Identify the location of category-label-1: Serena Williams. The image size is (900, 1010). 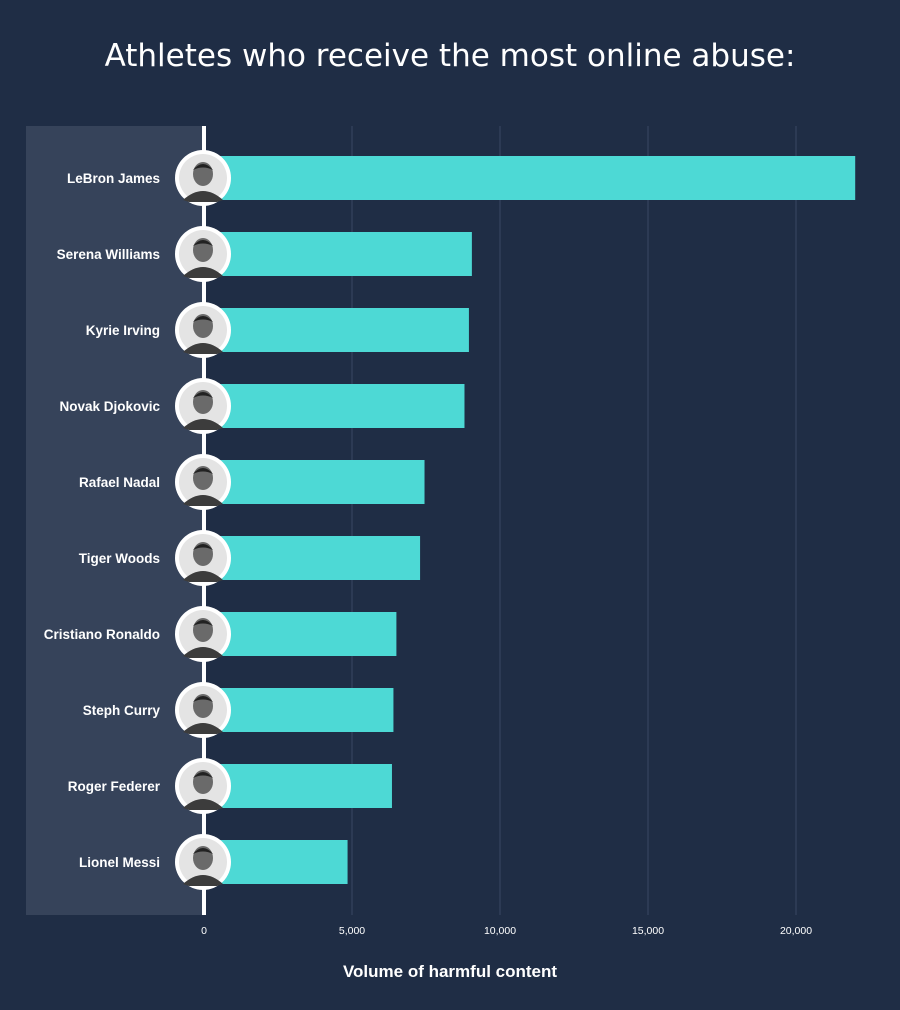
(108, 254).